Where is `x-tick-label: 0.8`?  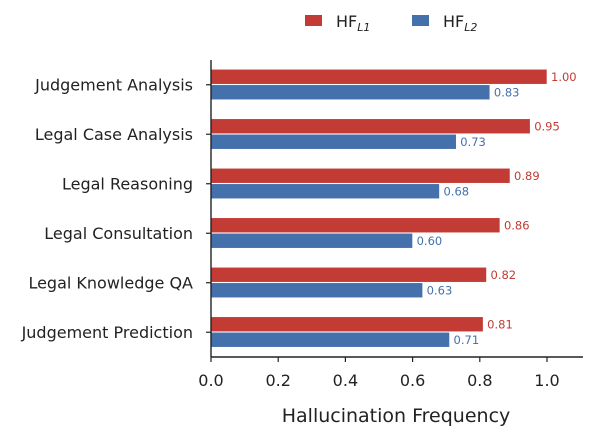 x-tick-label: 0.8 is located at coordinates (479, 380).